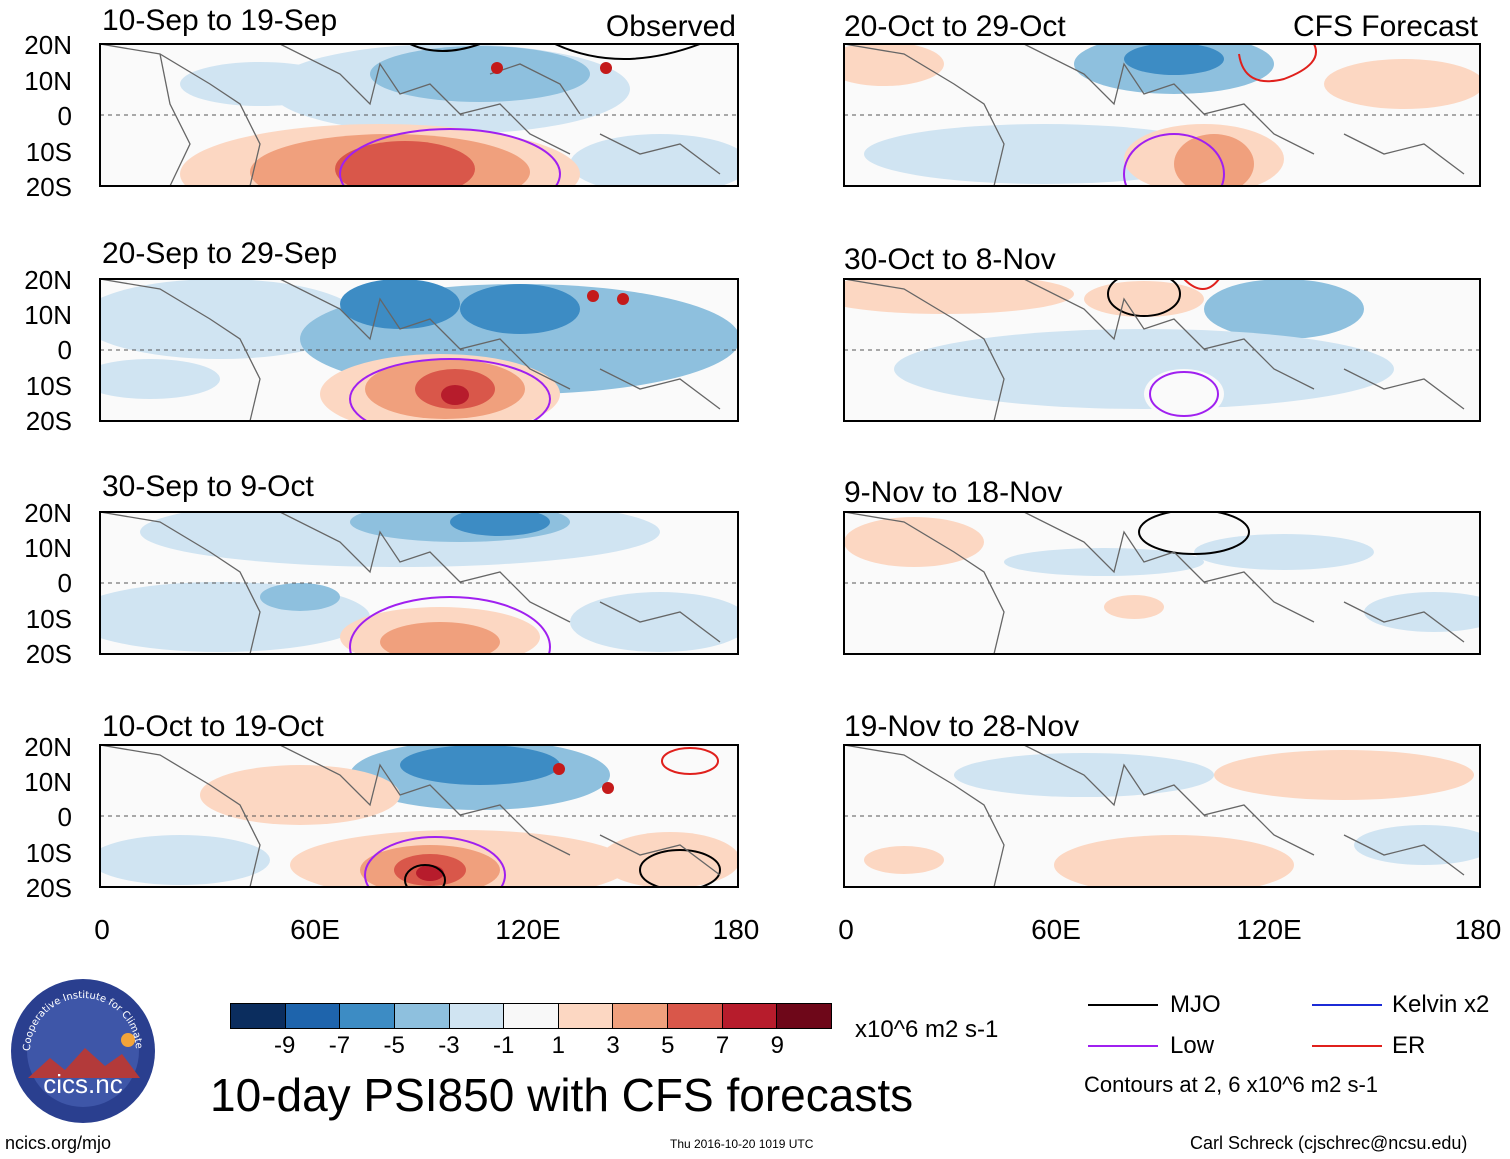 Image resolution: width=1510 pixels, height=1159 pixels. I want to click on colorbar-tick-label: -3, so click(449, 1045).